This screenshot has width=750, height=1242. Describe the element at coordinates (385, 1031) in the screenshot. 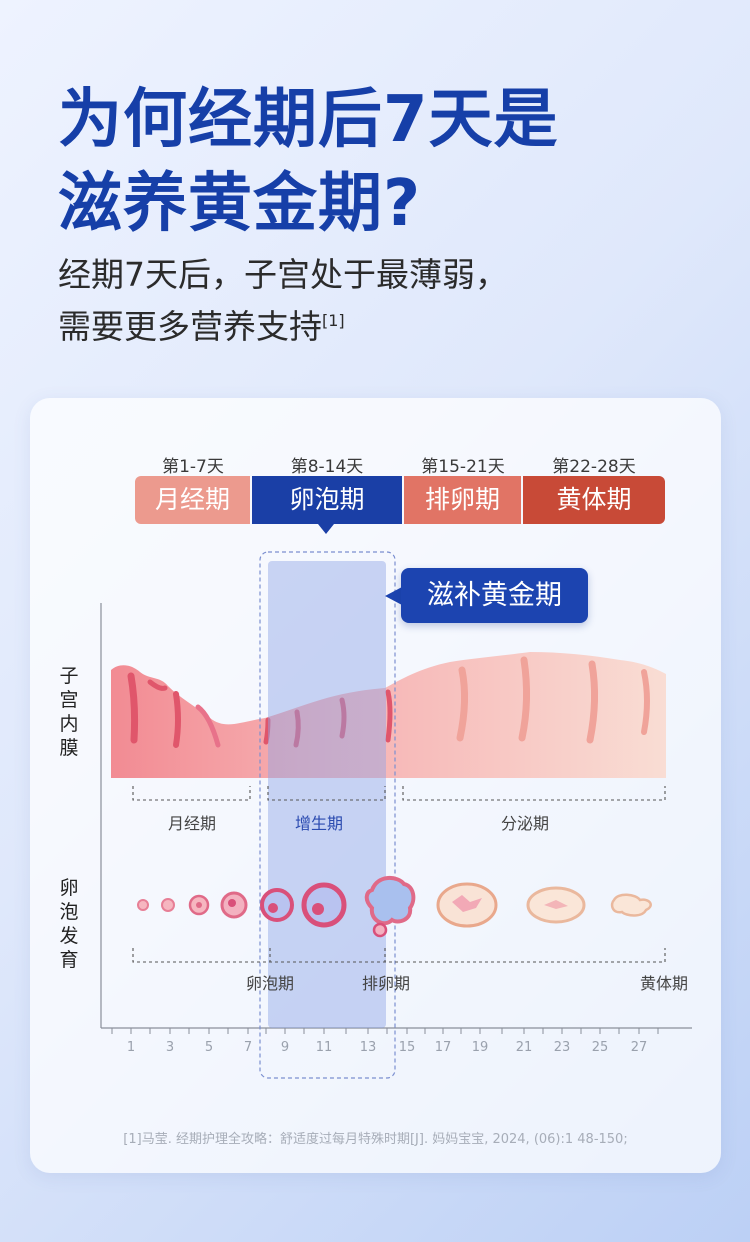

I see `x-axis-ticks` at that location.